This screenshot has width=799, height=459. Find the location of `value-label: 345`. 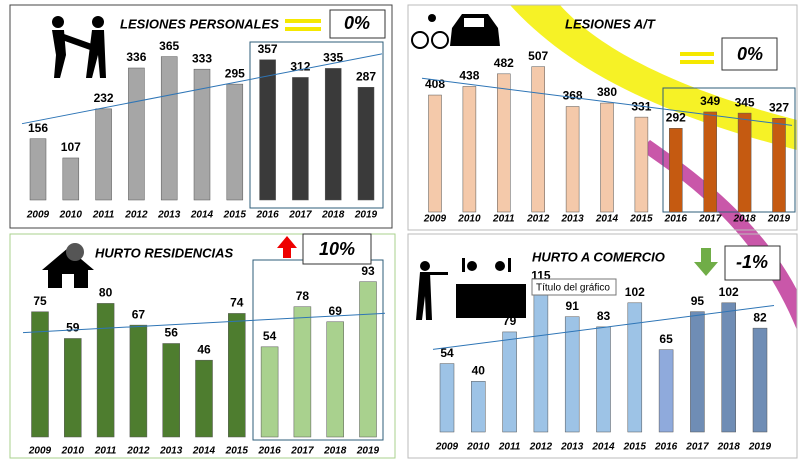

value-label: 345 is located at coordinates (745, 102).